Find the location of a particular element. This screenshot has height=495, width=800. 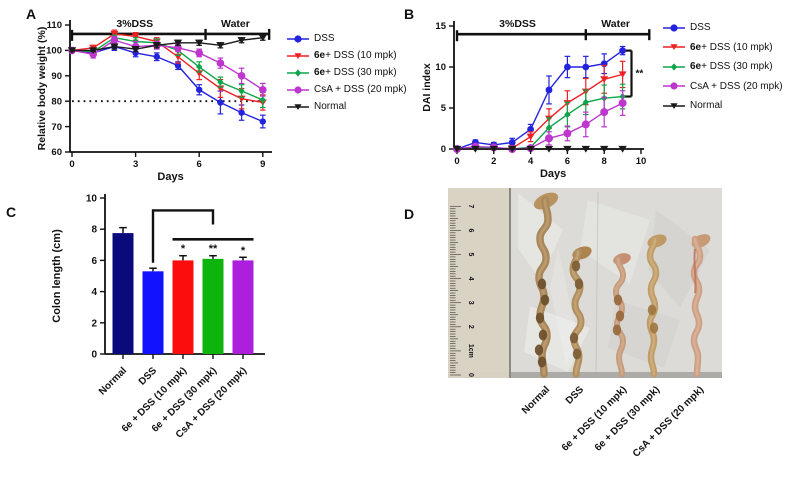

svg-text: DAI index is located at coordinates (427, 87).